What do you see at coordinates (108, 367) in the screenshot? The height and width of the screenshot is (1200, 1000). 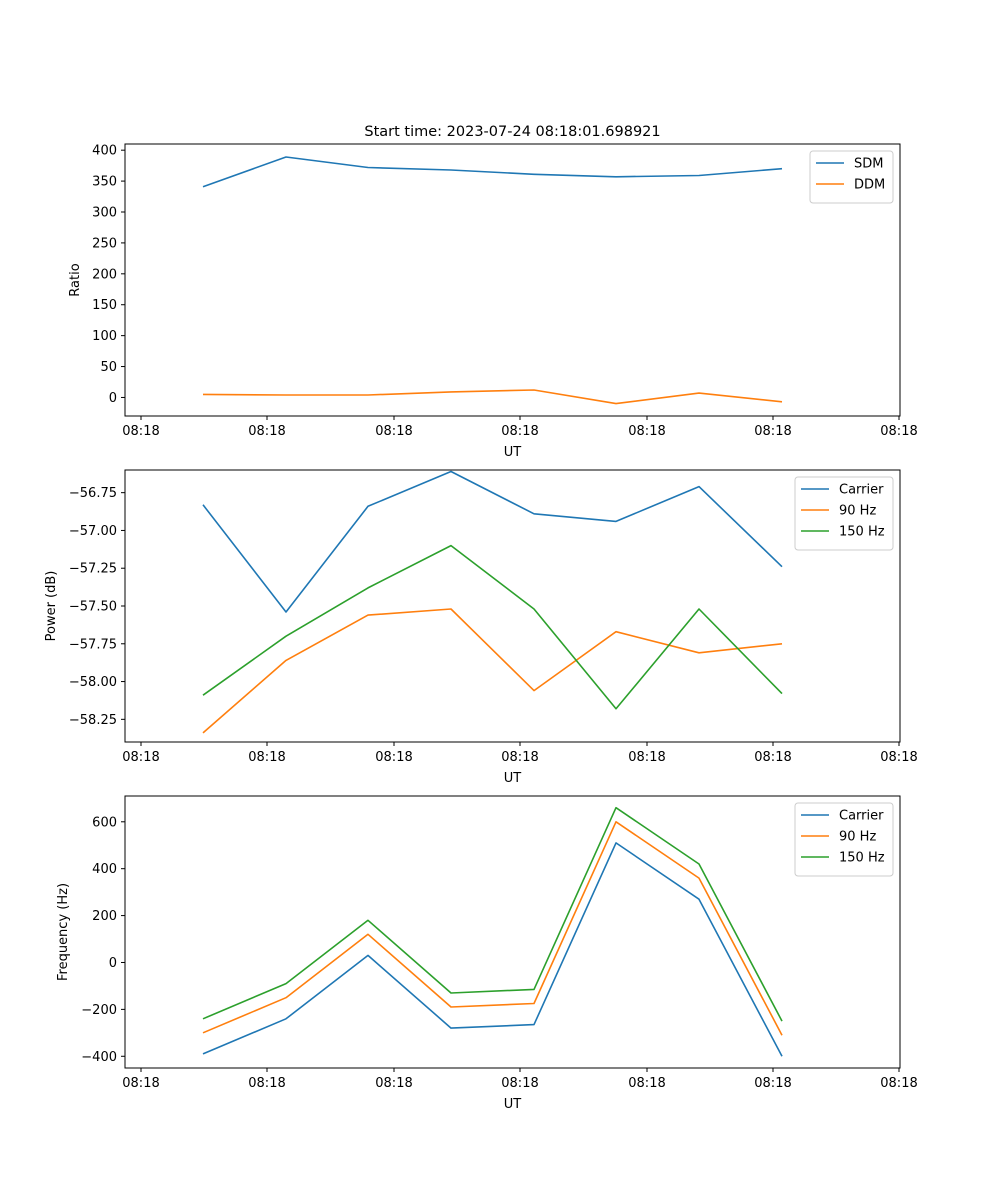 I see `y-tick-label: 50` at bounding box center [108, 367].